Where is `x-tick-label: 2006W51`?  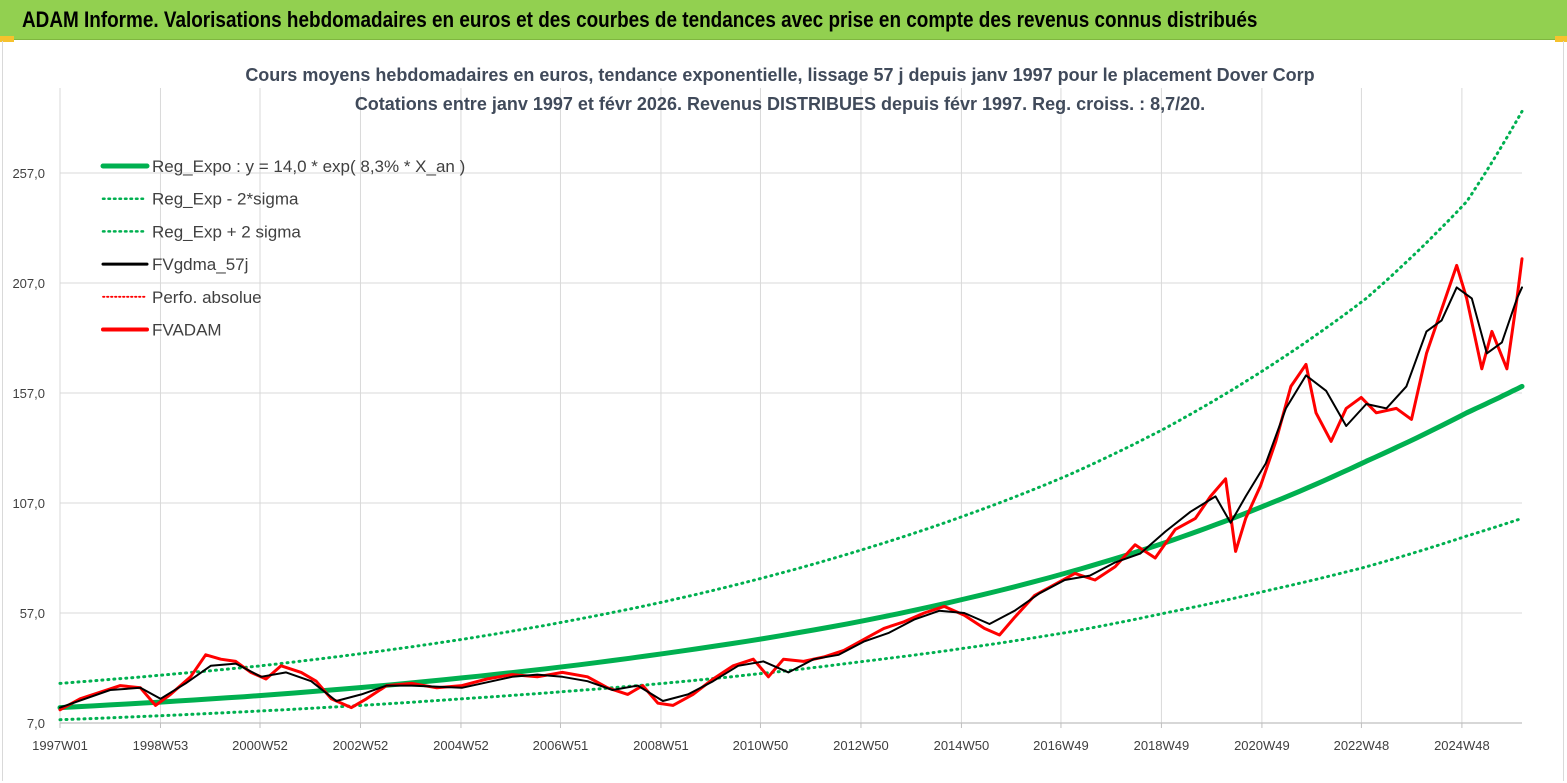
x-tick-label: 2006W51 is located at coordinates (561, 745).